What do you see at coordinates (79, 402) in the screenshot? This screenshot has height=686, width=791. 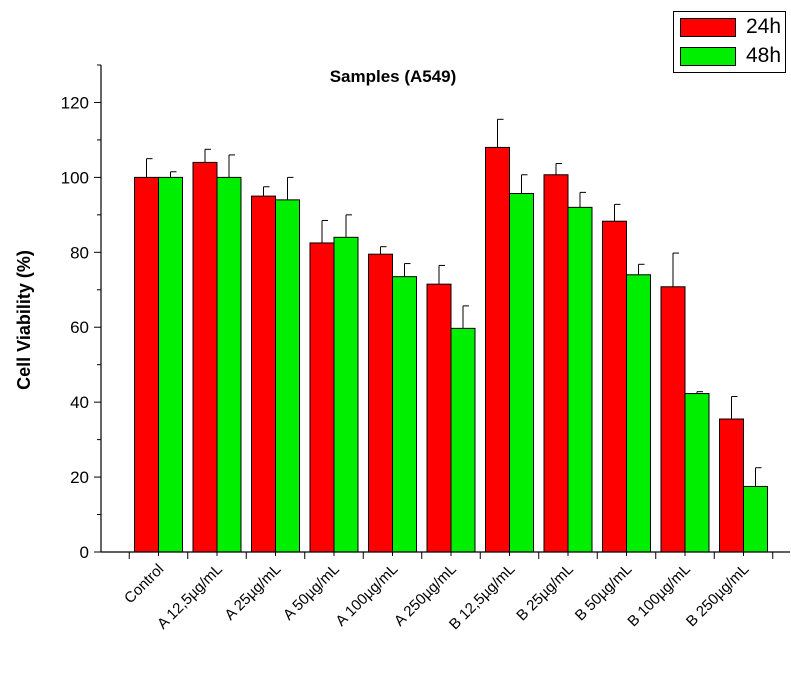 I see `y-tick-label-40: 40` at bounding box center [79, 402].